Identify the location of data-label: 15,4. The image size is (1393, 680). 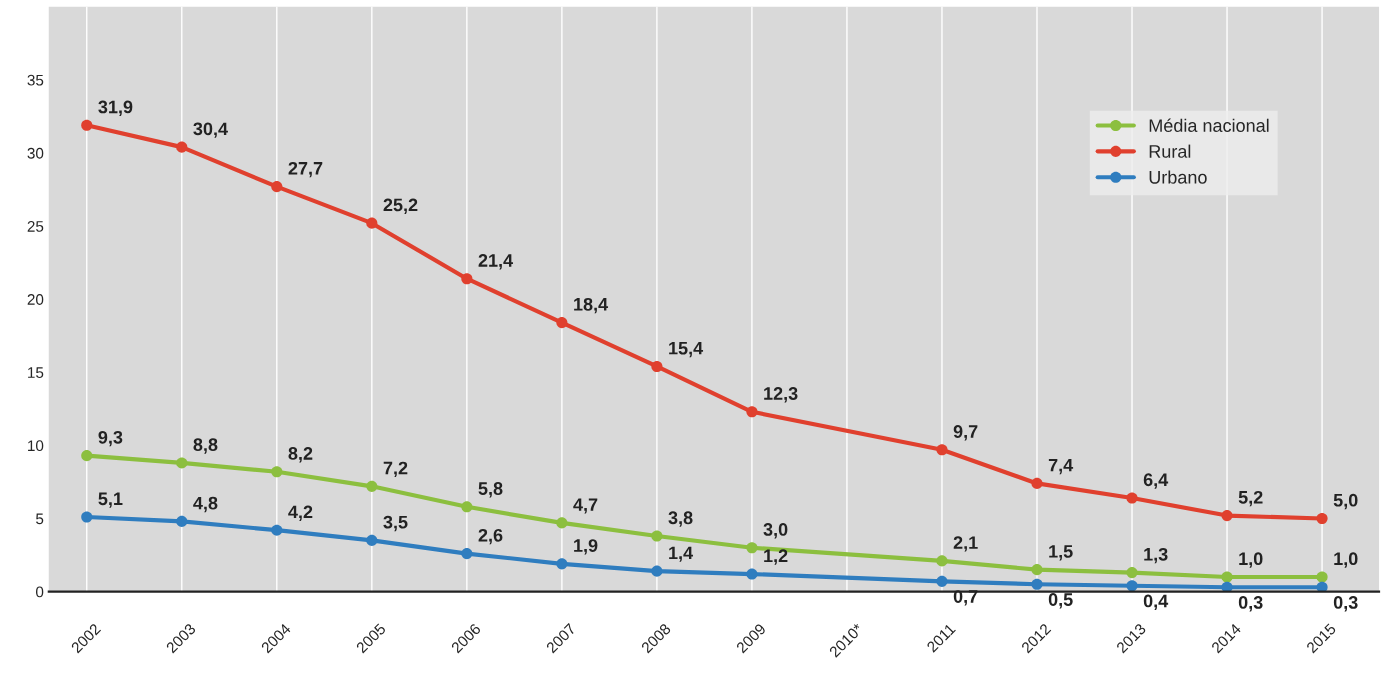
(686, 349).